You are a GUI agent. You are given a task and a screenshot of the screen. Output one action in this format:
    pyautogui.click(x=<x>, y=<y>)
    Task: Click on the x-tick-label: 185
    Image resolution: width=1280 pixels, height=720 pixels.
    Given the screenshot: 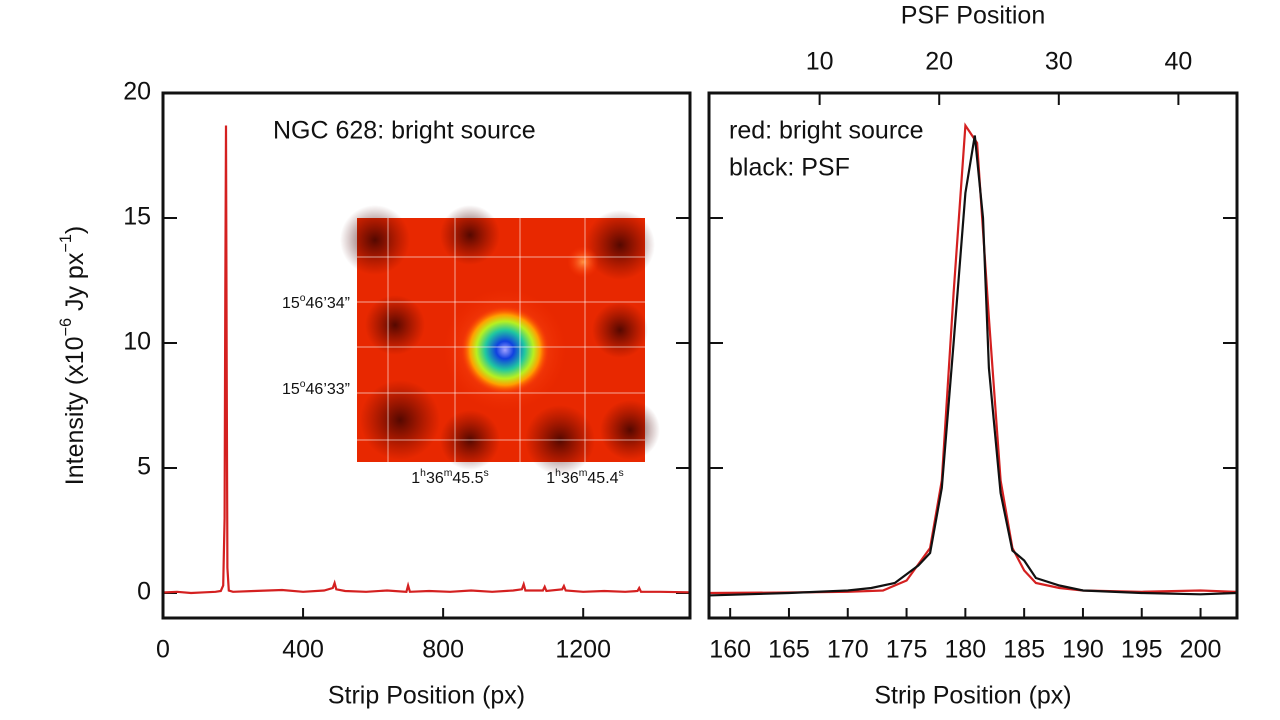 What is the action you would take?
    pyautogui.click(x=1024, y=650)
    